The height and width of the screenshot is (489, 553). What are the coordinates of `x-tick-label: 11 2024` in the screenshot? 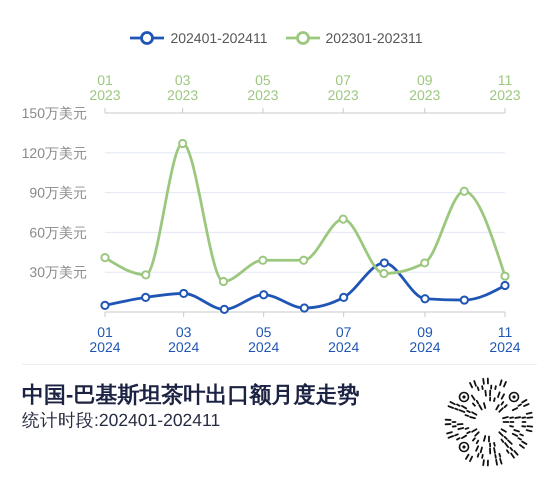 It's located at (505, 339).